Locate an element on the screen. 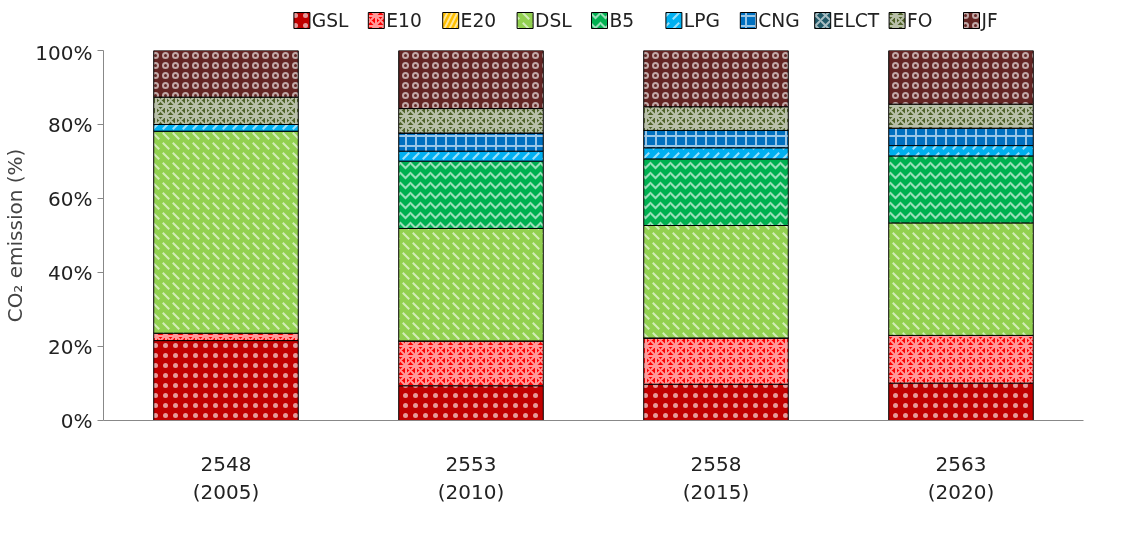  y-tick-label: 60% is located at coordinates (70, 198).